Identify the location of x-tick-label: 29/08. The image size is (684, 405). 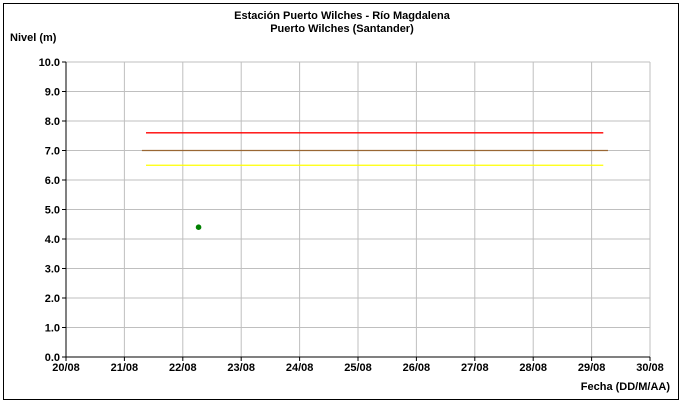
(592, 368).